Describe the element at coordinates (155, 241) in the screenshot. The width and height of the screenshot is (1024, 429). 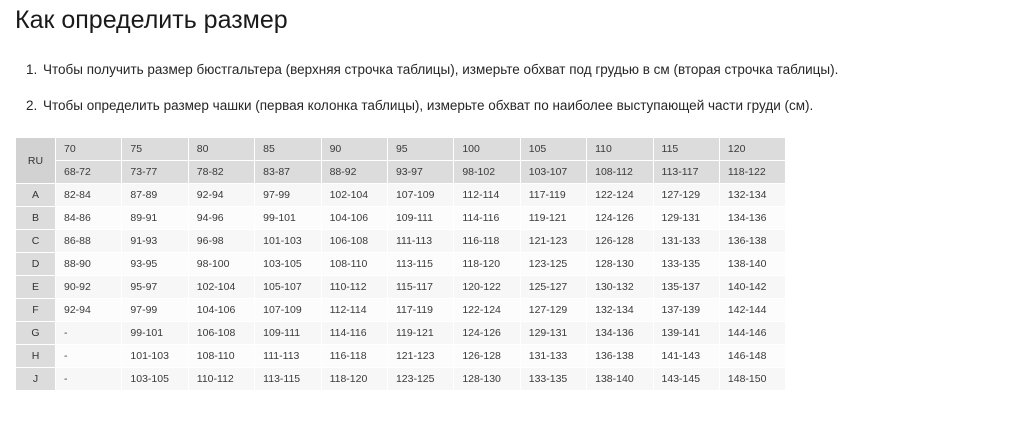
I see `cell-C-75: 91-93` at that location.